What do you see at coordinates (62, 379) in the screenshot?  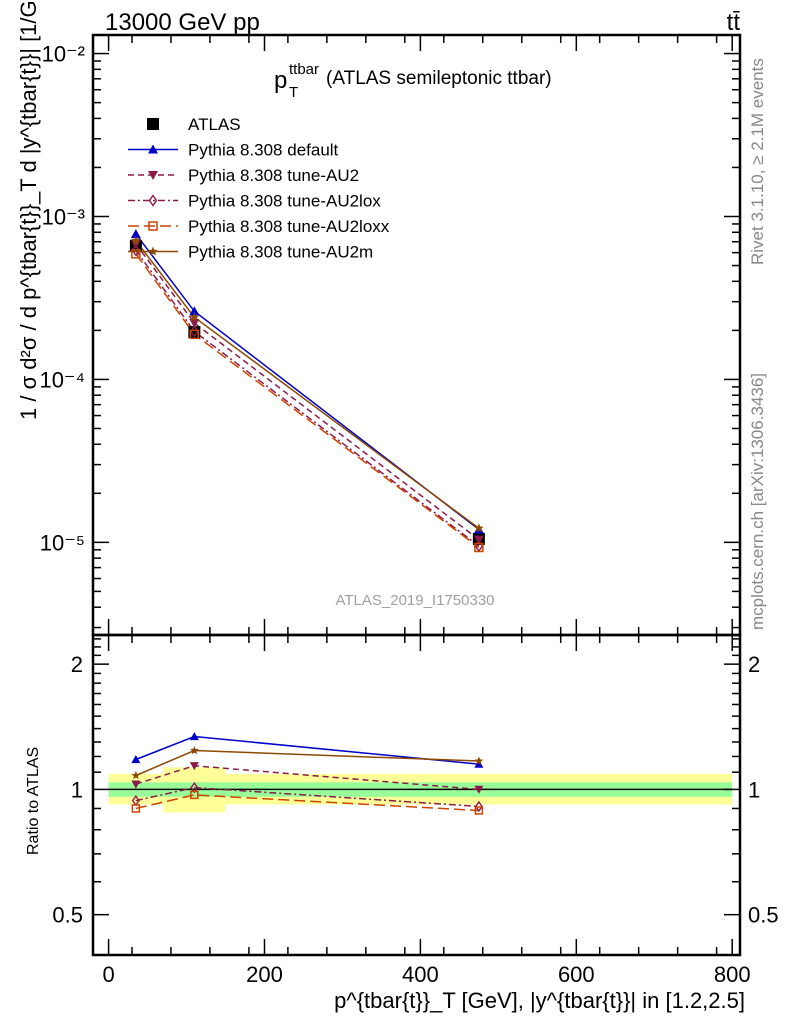 I see `y-tick-label-1: 10⁻⁴` at bounding box center [62, 379].